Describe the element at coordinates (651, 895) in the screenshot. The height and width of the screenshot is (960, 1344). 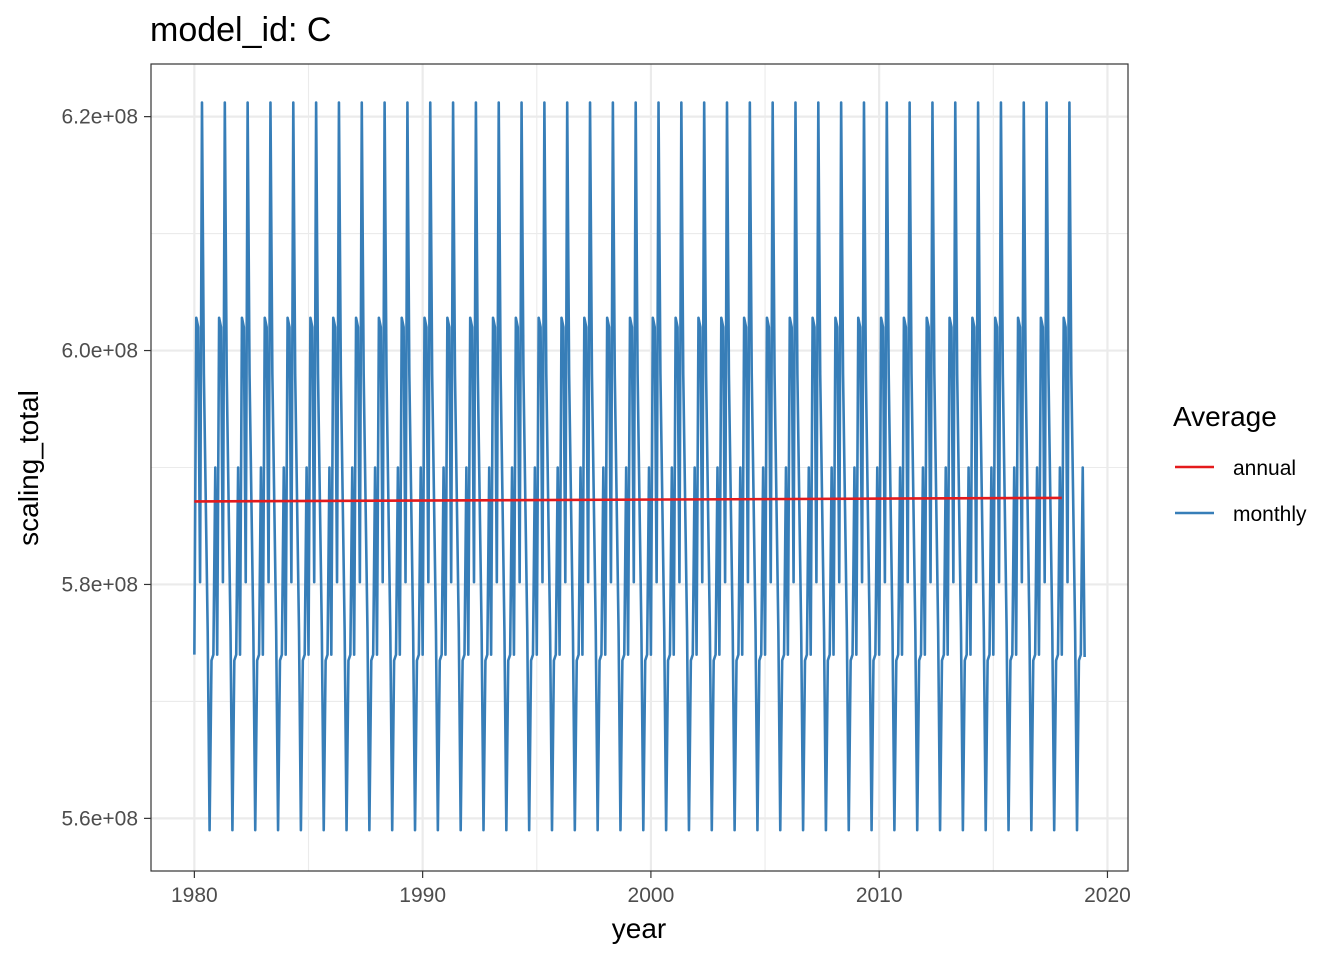
I see `x-tick-label: 2000` at that location.